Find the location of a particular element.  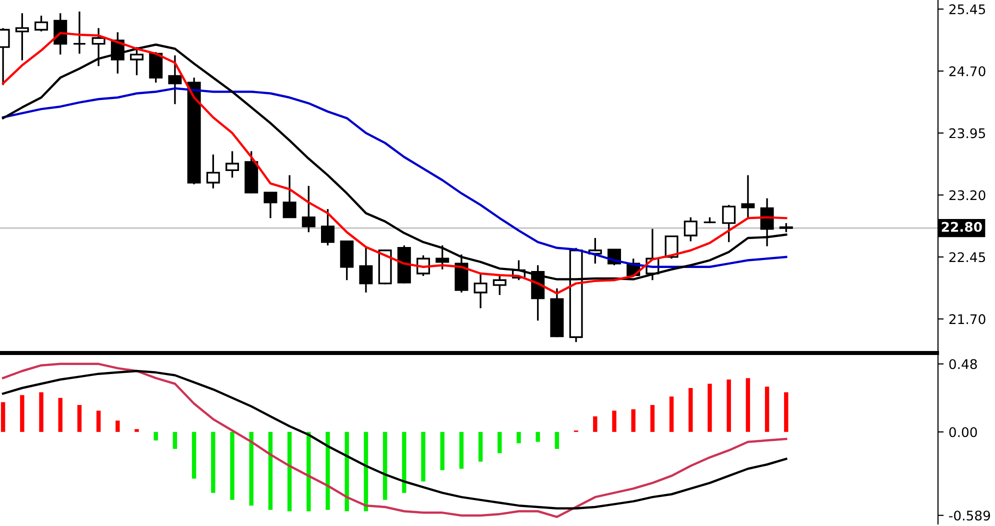

ref-line-label: 22.80 is located at coordinates (962, 227).